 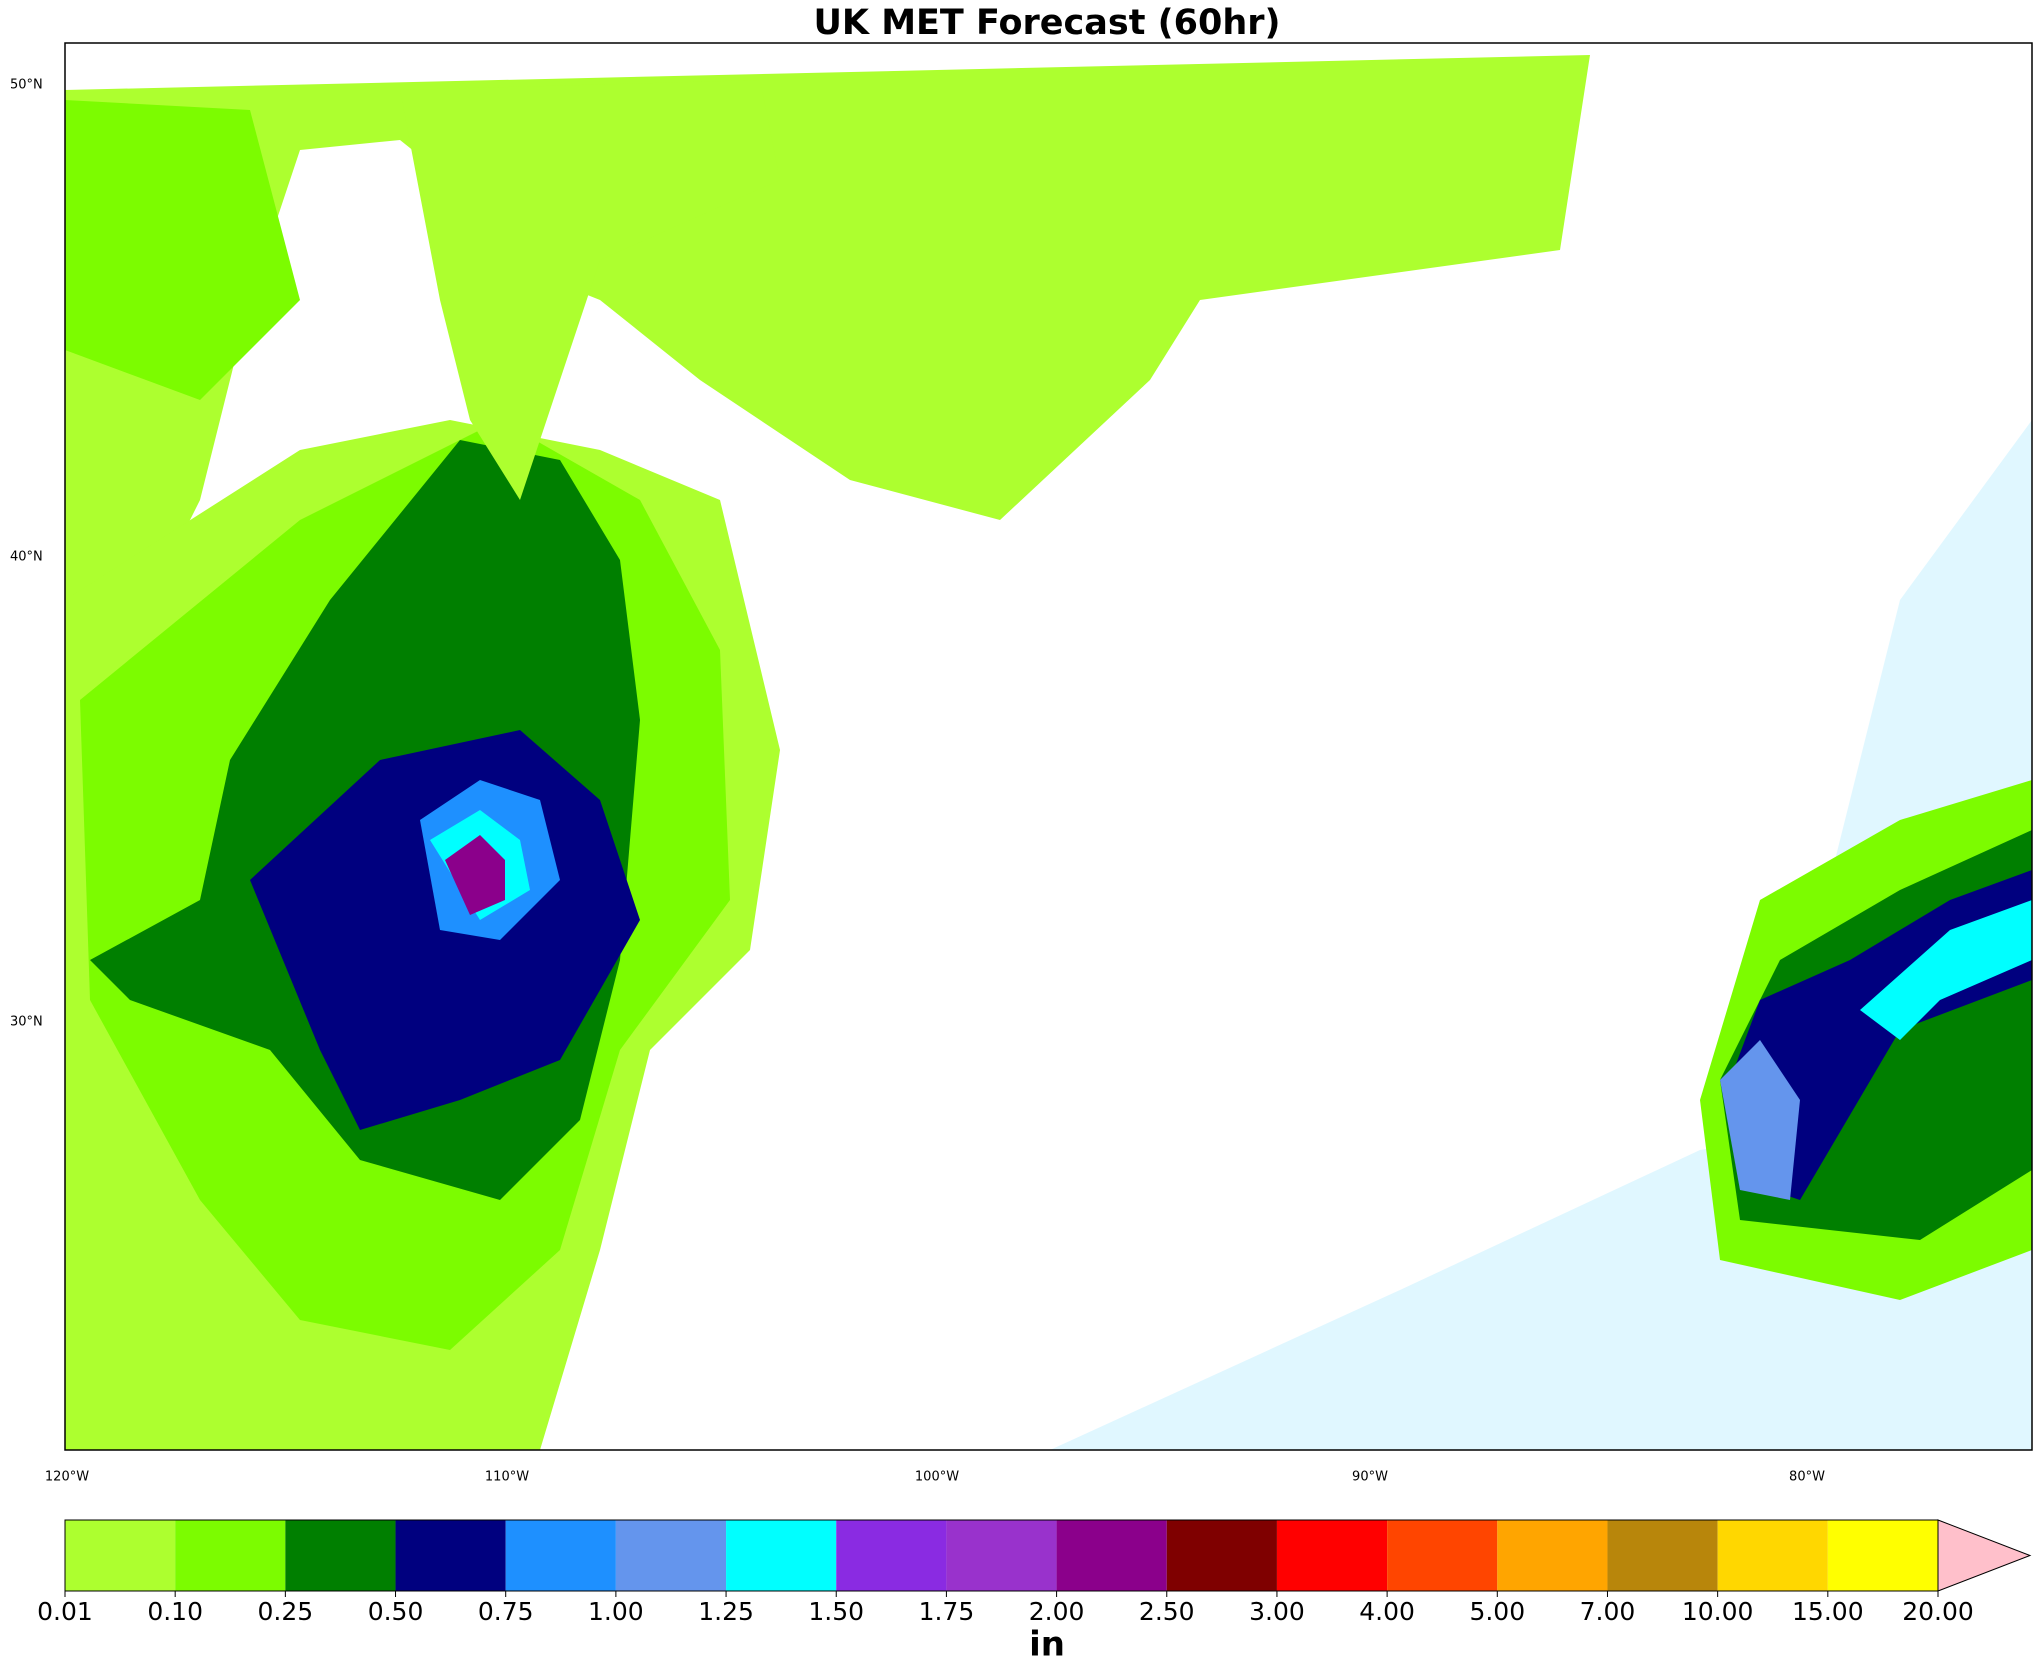 What do you see at coordinates (1807, 1477) in the screenshot?
I see `lon-label: 80°W` at bounding box center [1807, 1477].